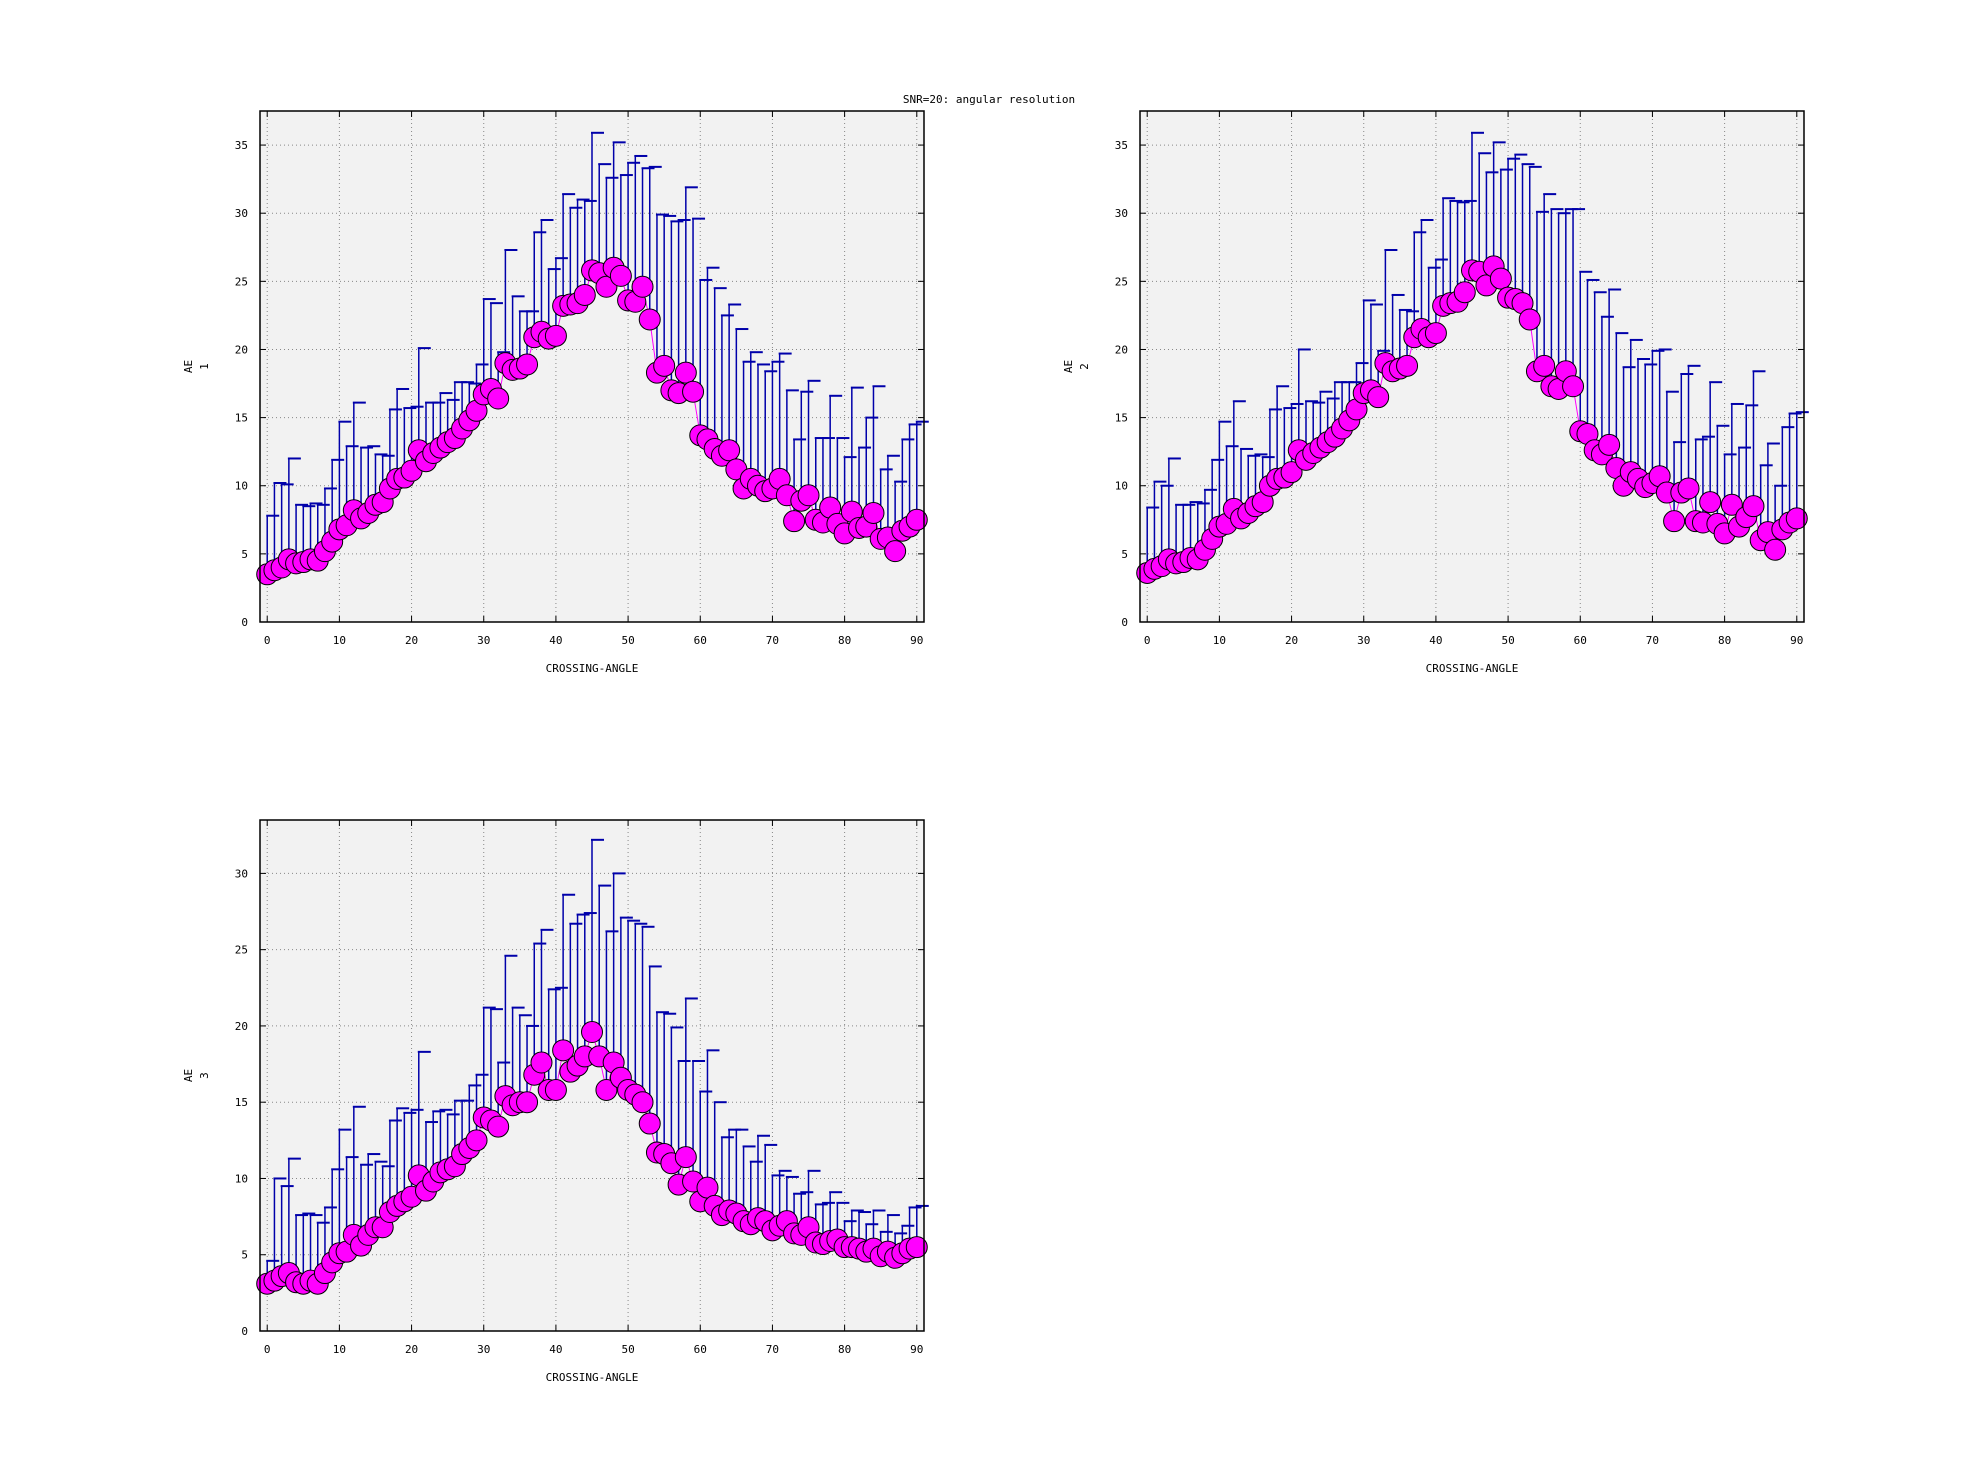  I want to click on x-tick-label: 20, so click(411, 1349).